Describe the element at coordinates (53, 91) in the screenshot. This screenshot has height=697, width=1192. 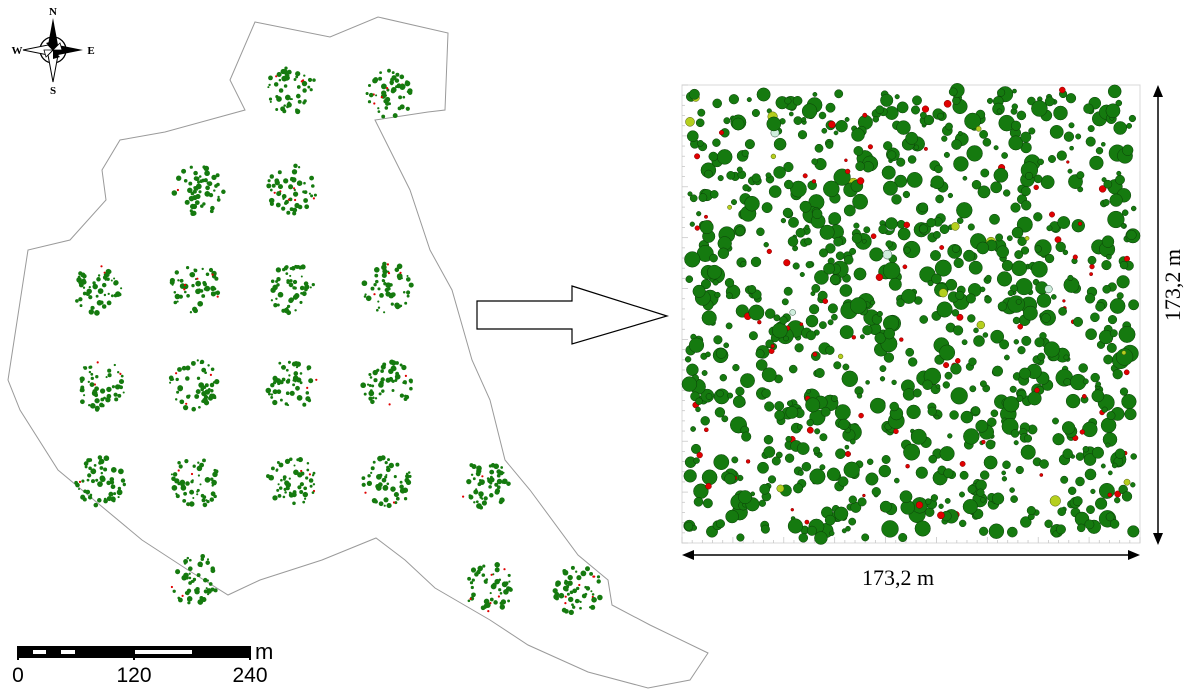
I see `compass-south-label: S` at that location.